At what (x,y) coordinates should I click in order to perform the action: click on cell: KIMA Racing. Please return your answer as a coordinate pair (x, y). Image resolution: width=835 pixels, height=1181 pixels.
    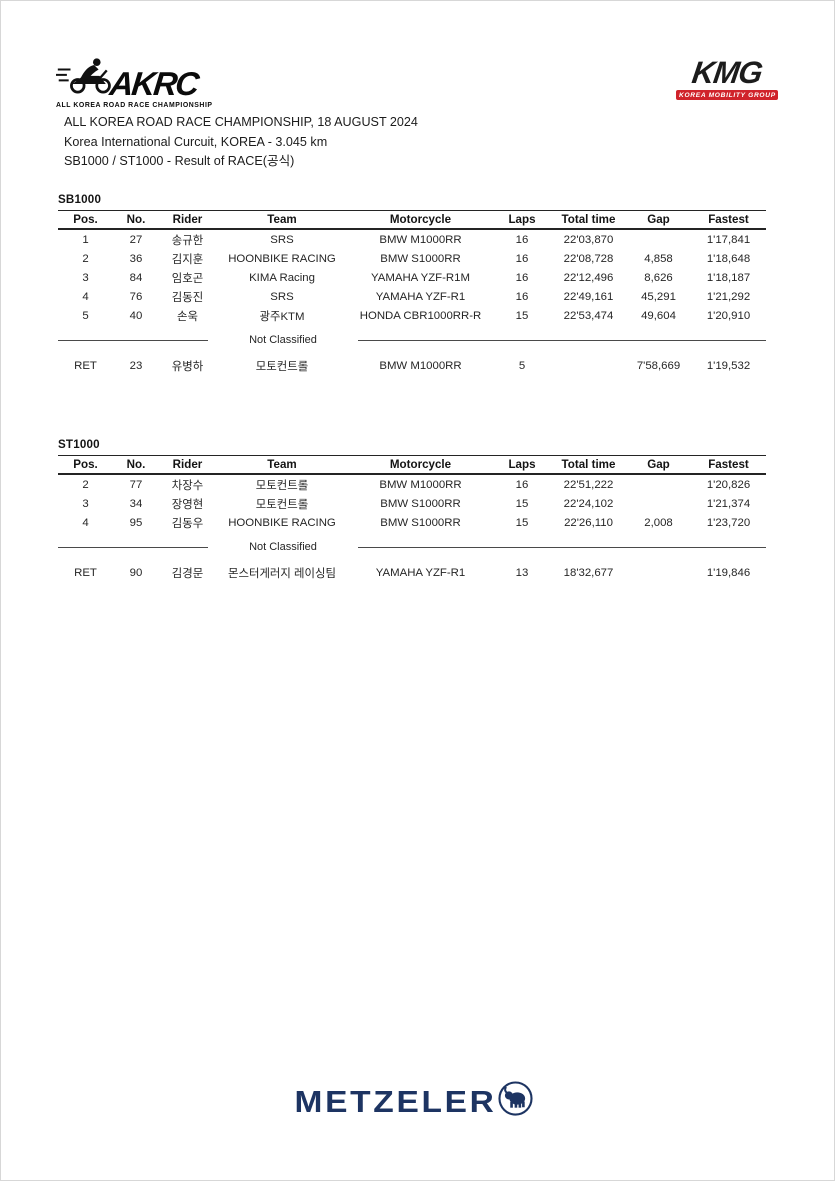
    Looking at the image, I should click on (282, 277).